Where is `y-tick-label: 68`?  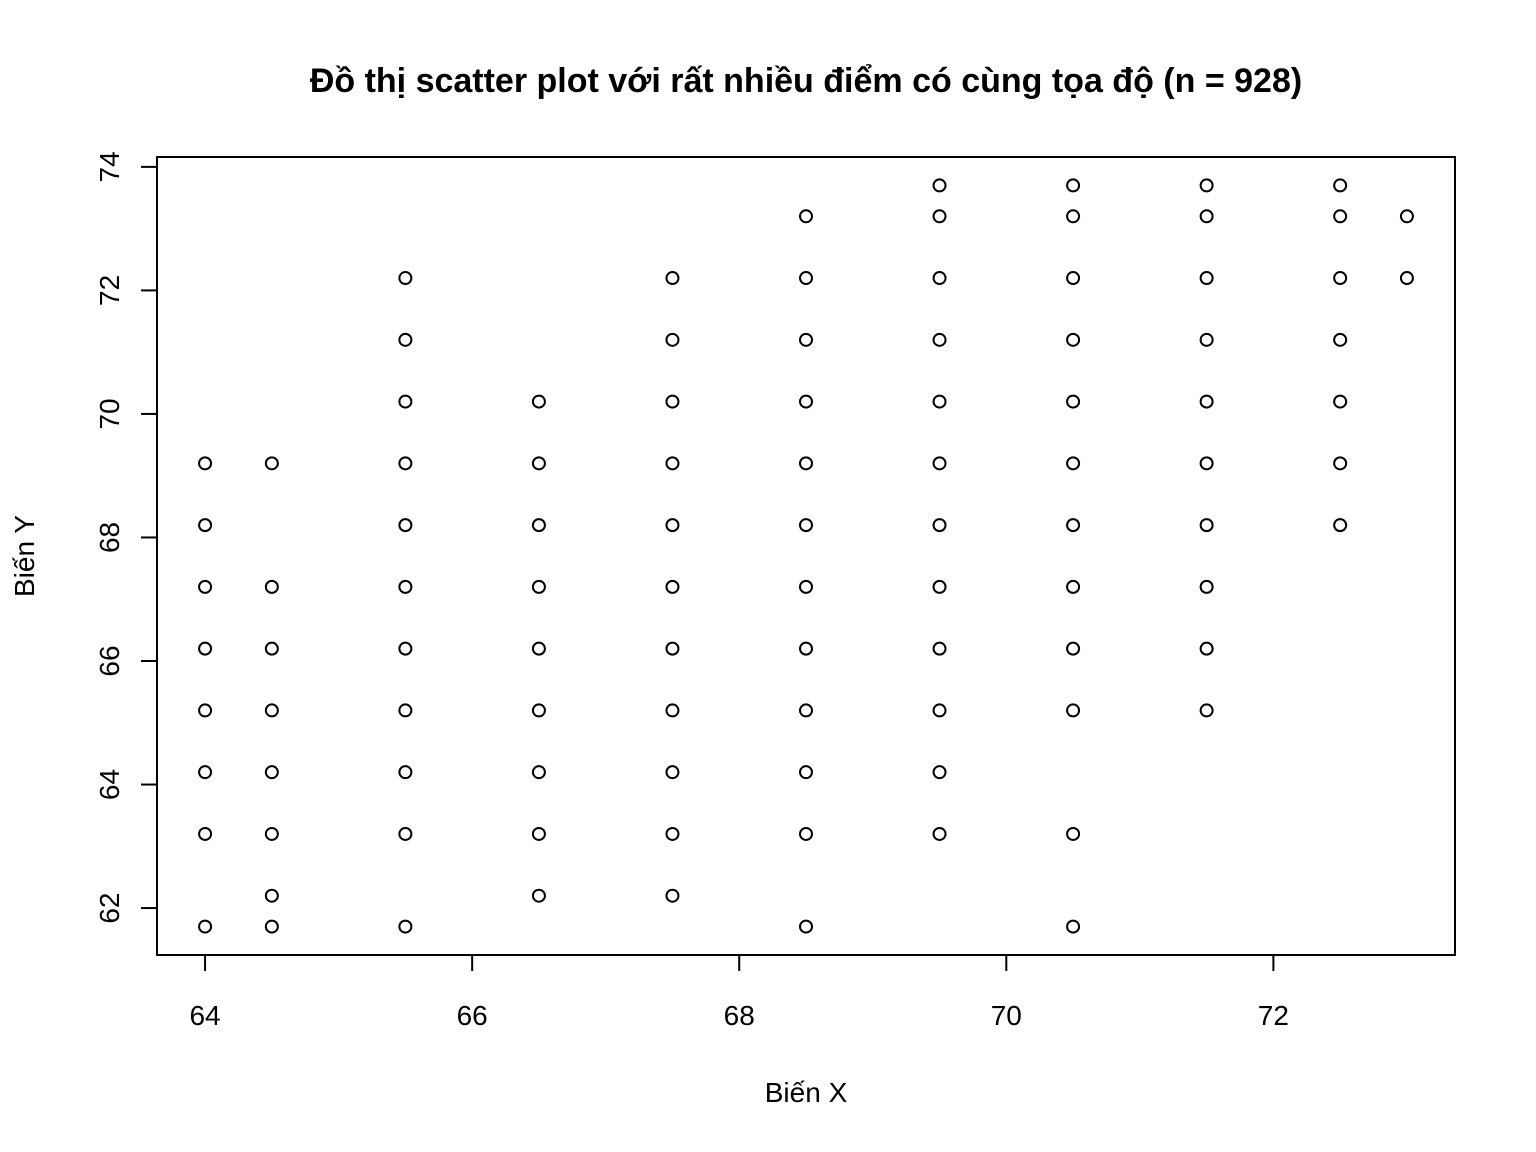
y-tick-label: 68 is located at coordinates (109, 537).